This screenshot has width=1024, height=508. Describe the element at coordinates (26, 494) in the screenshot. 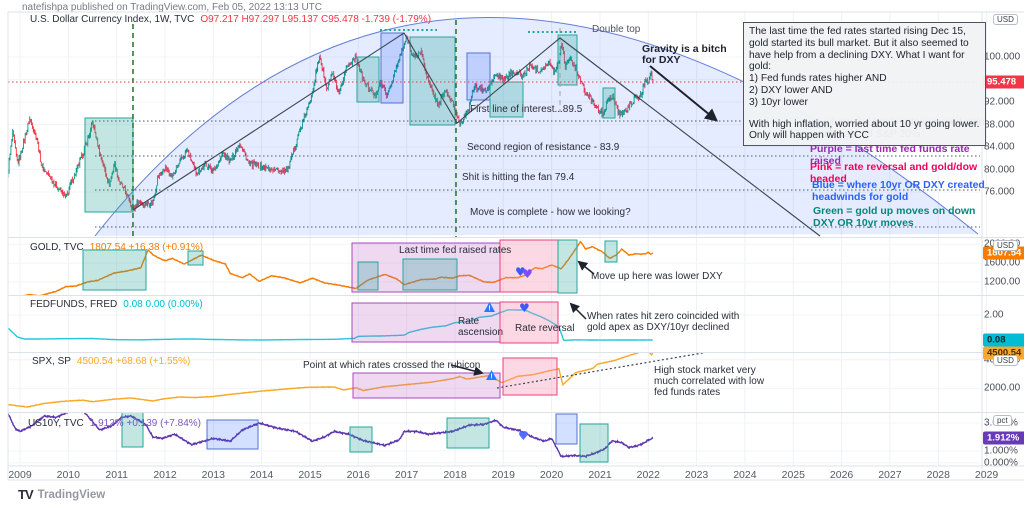

I see `tradingview-logo-icon: TV` at that location.